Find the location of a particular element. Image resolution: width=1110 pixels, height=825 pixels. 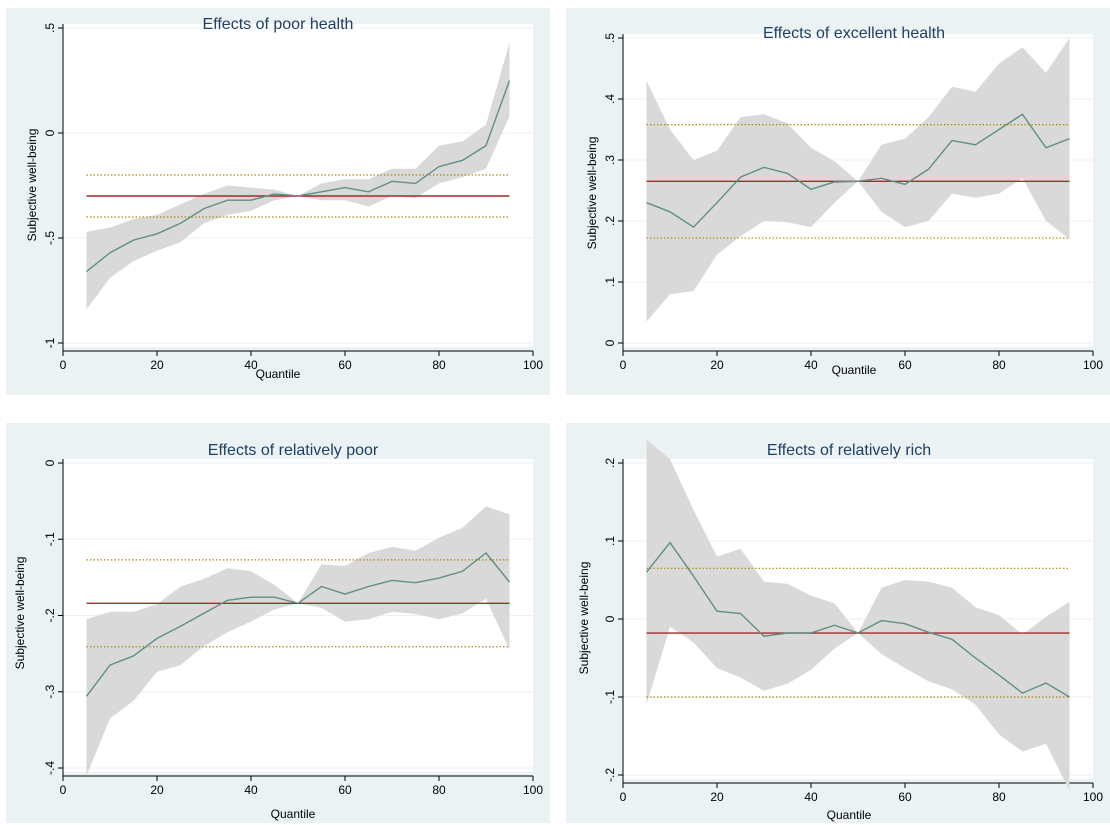

chart-title: Effects of poor health is located at coordinates (278, 24).